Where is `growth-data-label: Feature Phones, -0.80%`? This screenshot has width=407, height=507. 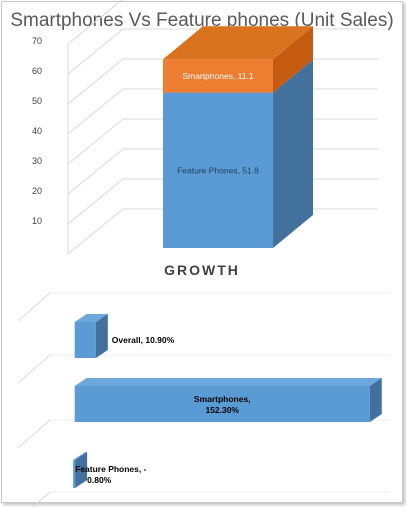
growth-data-label: Feature Phones, -0.80% is located at coordinates (110, 474).